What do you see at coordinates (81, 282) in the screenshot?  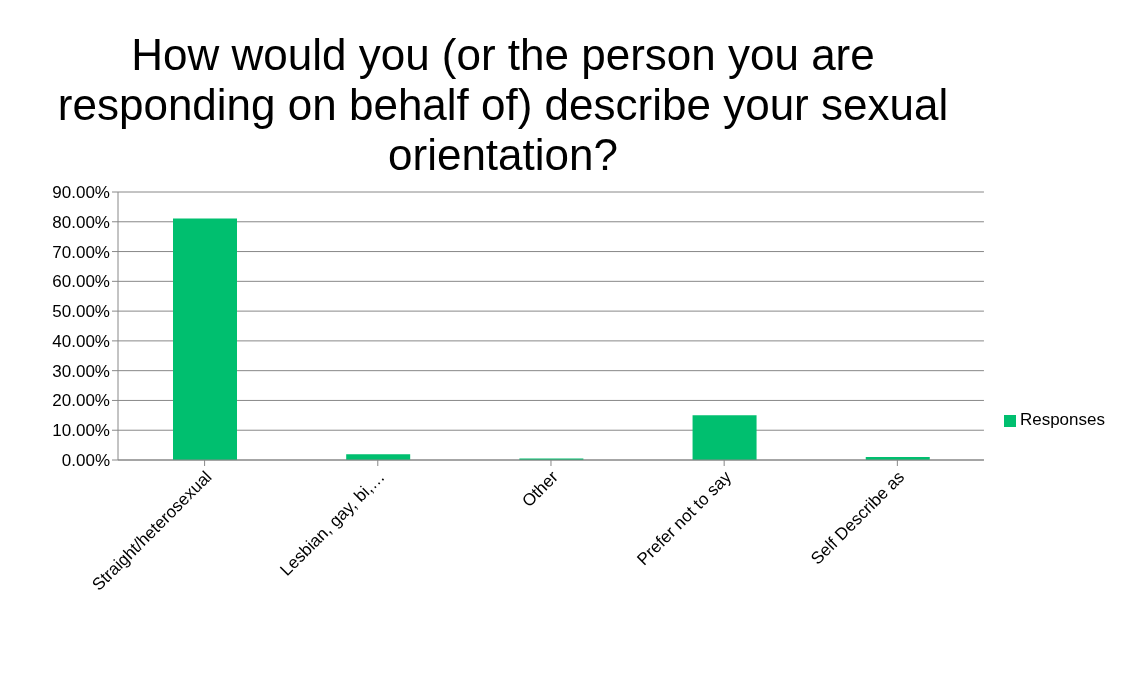 I see `y-tick-label: 60.00%` at bounding box center [81, 282].